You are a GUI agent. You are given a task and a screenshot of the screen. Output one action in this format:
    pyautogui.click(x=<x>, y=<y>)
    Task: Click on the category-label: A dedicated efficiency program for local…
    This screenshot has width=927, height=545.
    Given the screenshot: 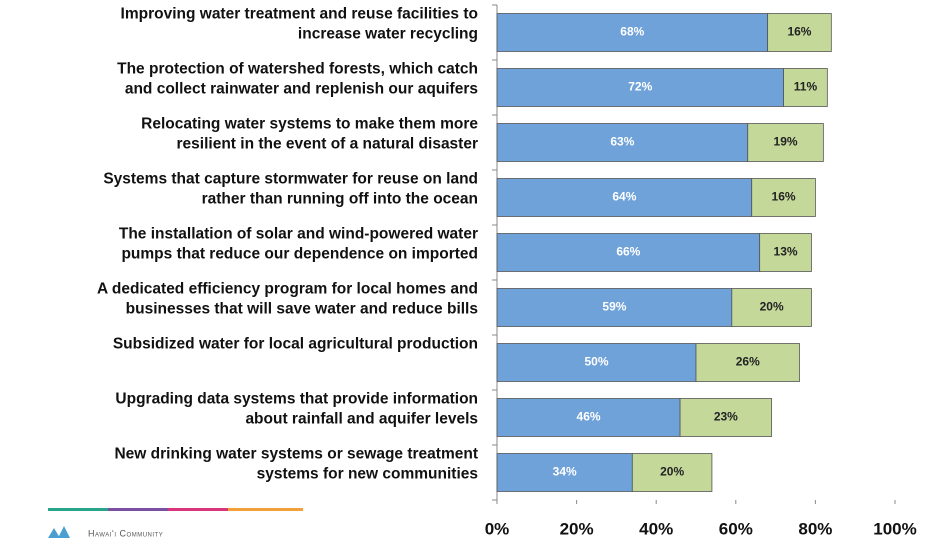 What is the action you would take?
    pyautogui.click(x=287, y=289)
    